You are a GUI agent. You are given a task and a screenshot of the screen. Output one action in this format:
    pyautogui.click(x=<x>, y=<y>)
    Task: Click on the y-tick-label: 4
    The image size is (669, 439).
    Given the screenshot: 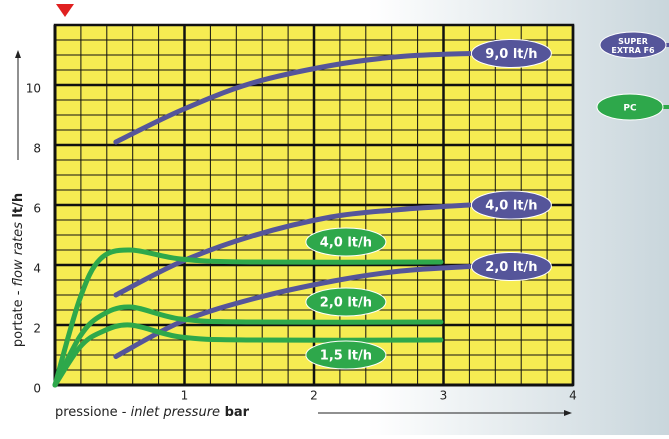 What is the action you would take?
    pyautogui.click(x=37, y=269)
    